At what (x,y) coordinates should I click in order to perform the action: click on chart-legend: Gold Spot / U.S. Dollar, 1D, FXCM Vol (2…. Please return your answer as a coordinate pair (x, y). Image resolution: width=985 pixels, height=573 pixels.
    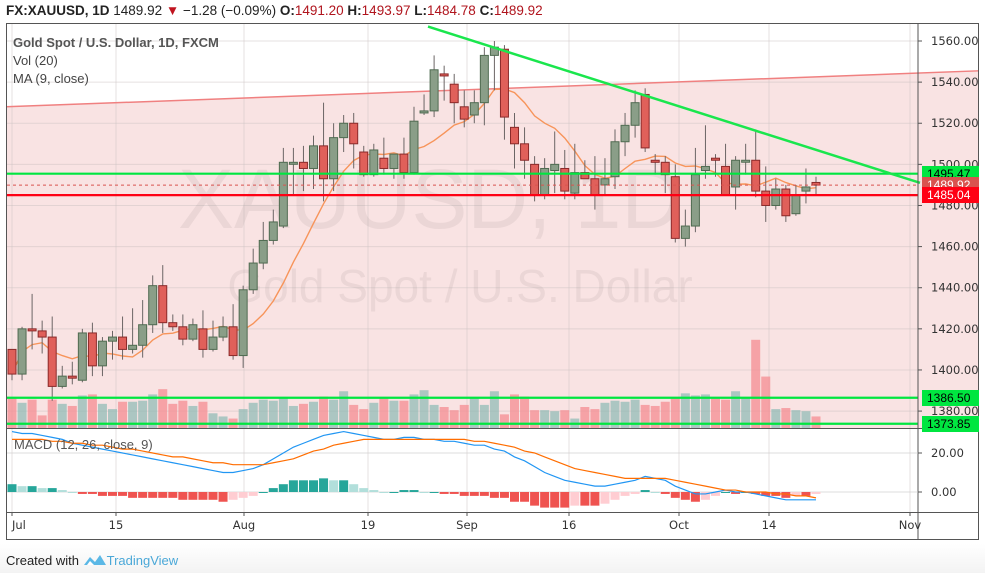
    Looking at the image, I should click on (116, 61).